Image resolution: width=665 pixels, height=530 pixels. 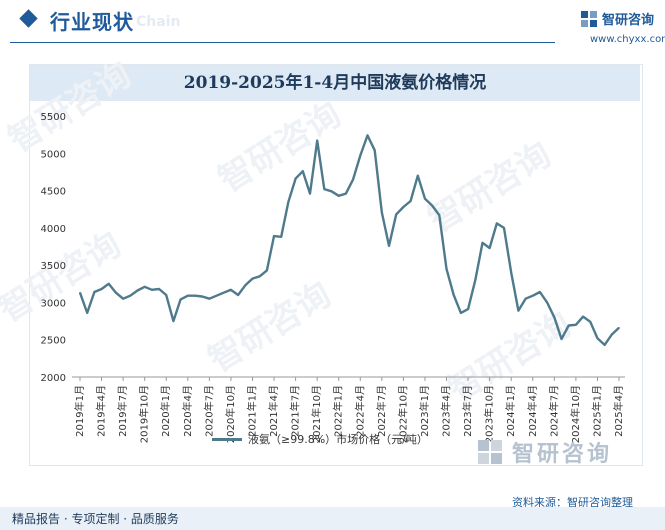 I want to click on page-header: 行业现状 Chain 智研咨询 www.chyxx.com, so click(x=332, y=22).